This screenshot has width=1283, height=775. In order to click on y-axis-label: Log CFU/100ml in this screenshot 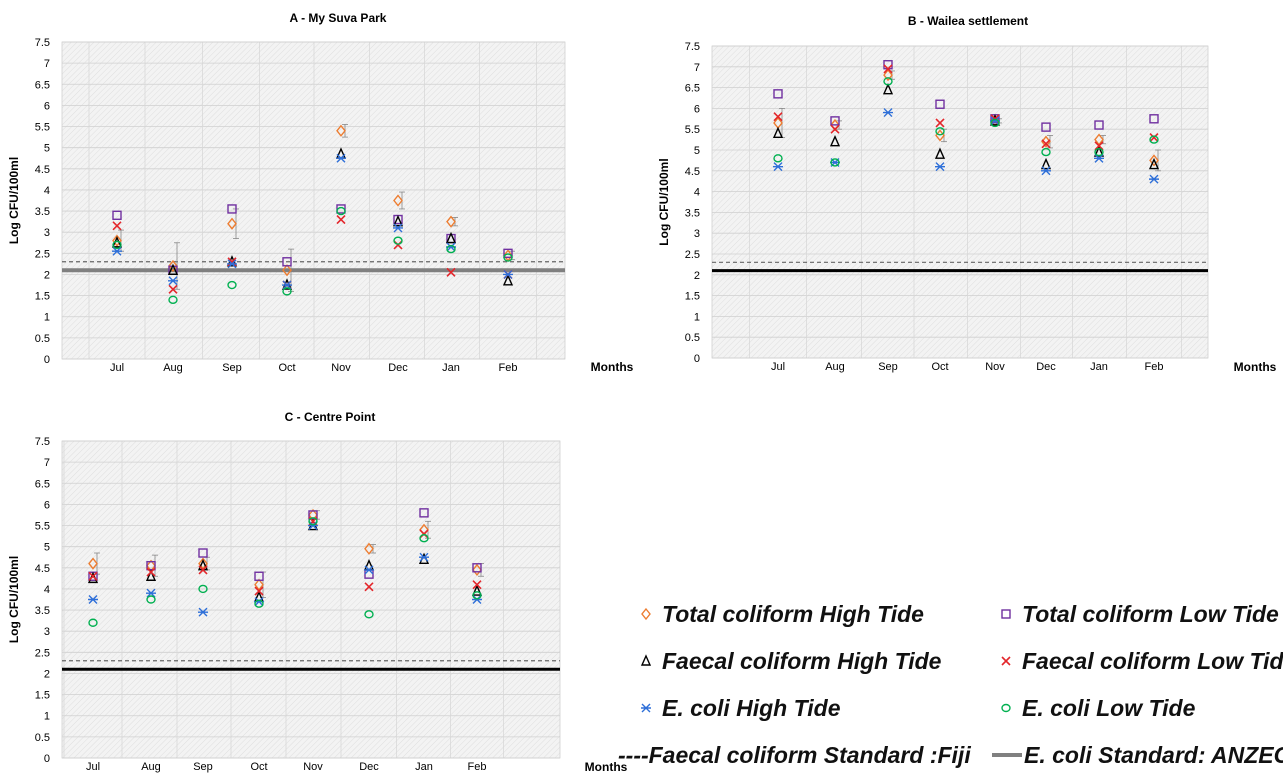, I will do `click(14, 200)`.